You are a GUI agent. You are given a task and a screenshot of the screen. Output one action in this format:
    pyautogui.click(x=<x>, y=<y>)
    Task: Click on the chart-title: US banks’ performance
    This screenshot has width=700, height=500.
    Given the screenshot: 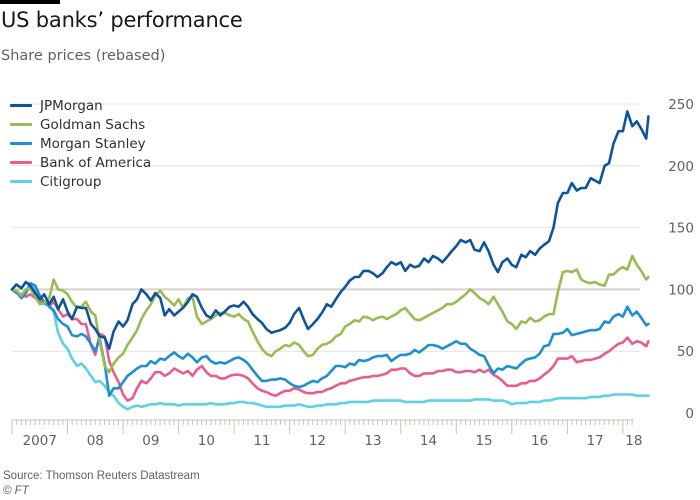 What is the action you would take?
    pyautogui.click(x=122, y=20)
    